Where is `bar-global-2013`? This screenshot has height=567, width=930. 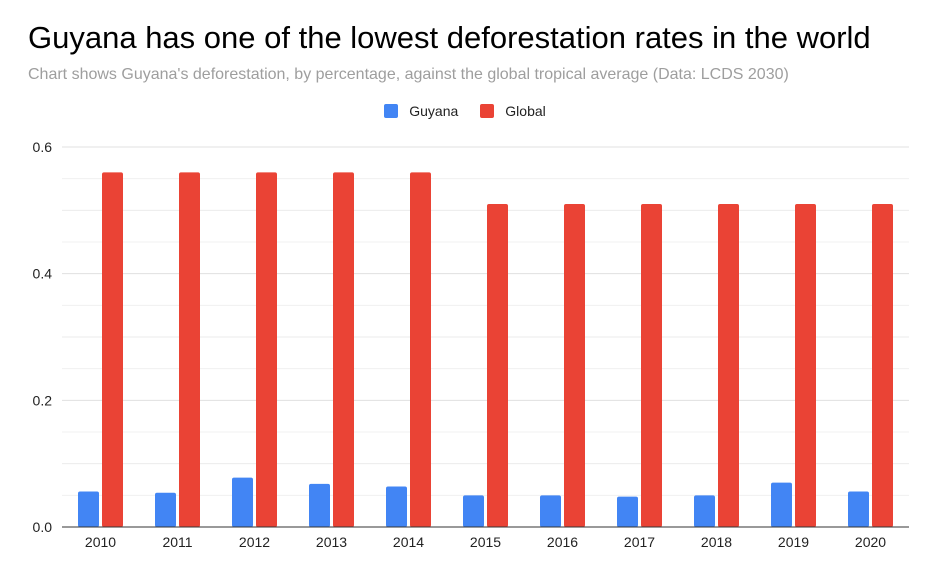 bar-global-2013 is located at coordinates (343, 350).